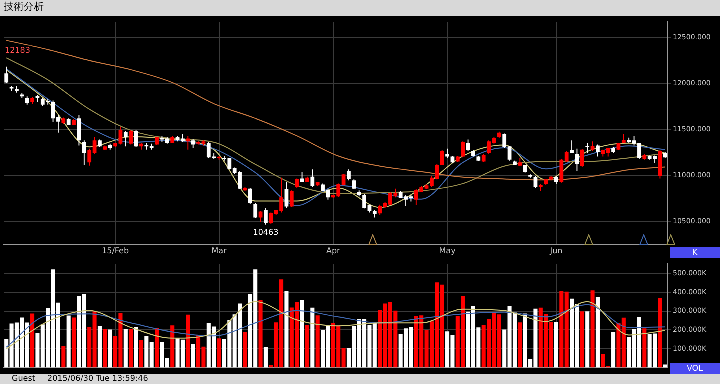  I want to click on text: 2015/06/30 Tue 13:59:46, so click(98, 378).